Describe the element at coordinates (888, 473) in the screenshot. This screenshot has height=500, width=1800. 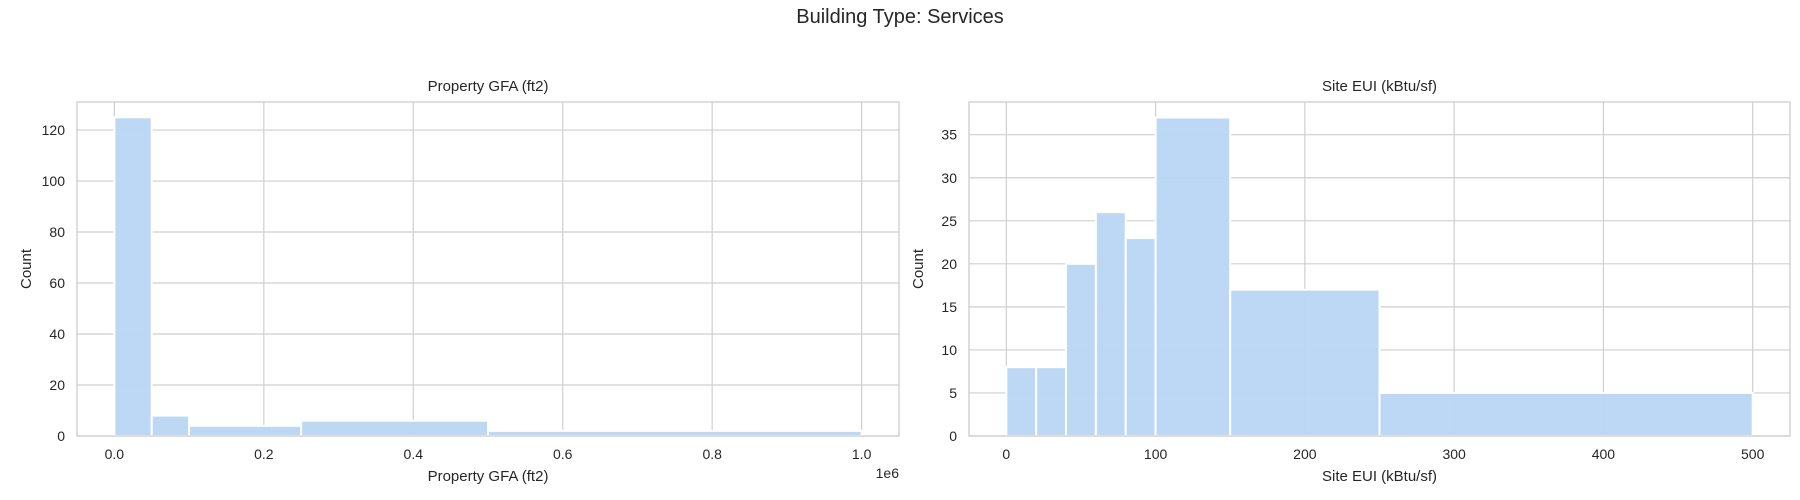
I see `x-axis-offset-label: 1e6` at that location.